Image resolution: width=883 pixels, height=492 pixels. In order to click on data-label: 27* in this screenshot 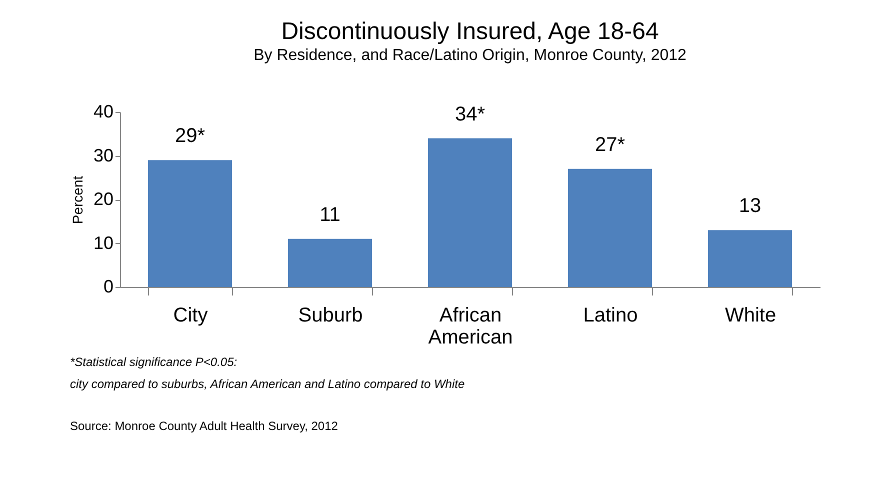, I will do `click(610, 145)`.